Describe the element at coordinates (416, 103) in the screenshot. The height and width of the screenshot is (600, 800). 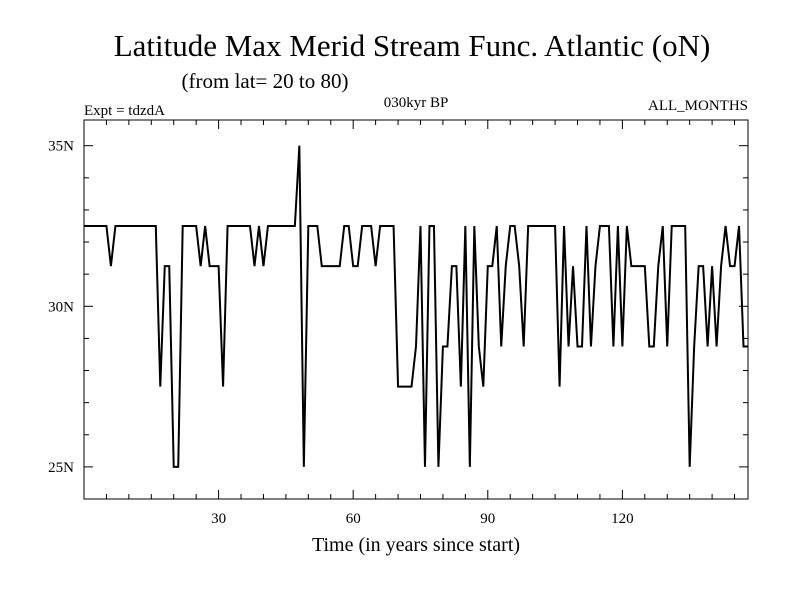
I see `period-label: 030kyr BP` at that location.